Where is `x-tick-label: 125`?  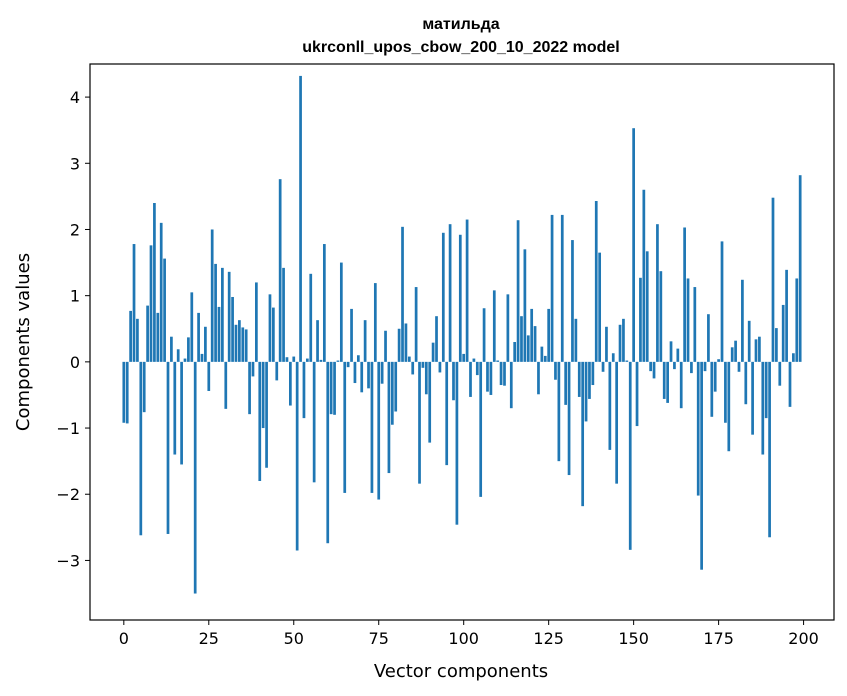
x-tick-label: 125 is located at coordinates (548, 638).